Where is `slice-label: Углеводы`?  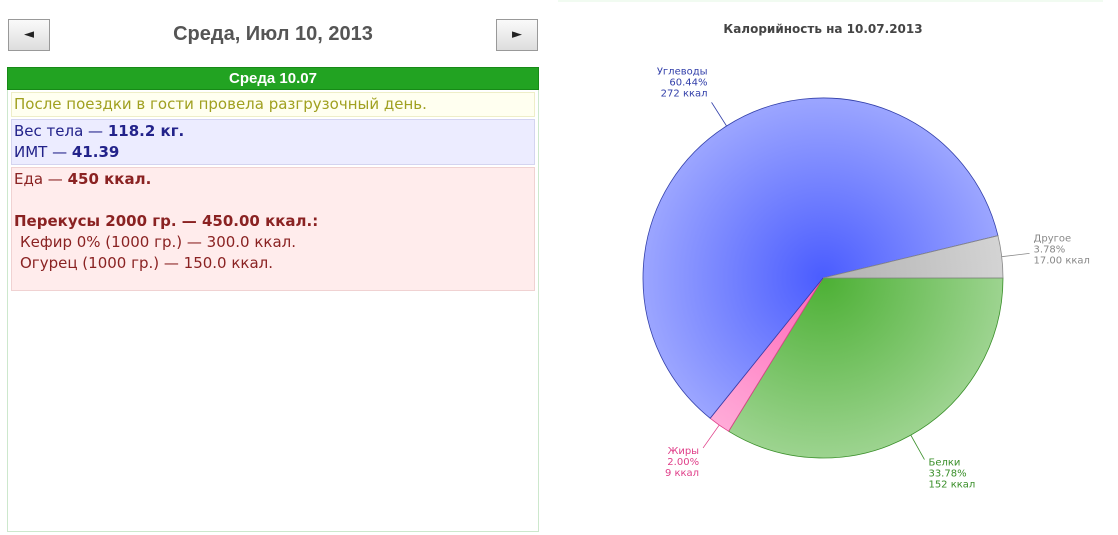 slice-label: Углеводы is located at coordinates (682, 71).